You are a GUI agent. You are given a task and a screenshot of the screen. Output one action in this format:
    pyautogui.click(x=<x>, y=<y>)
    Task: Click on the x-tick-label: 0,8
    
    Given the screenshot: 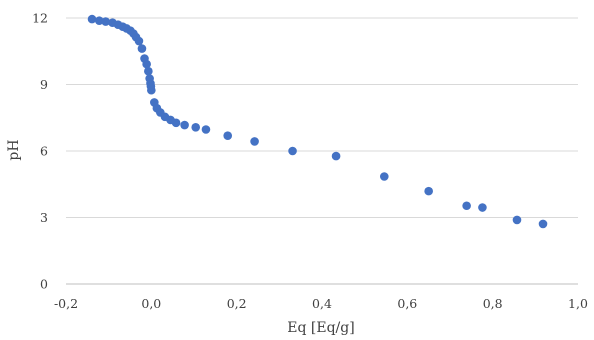 What is the action you would take?
    pyautogui.click(x=493, y=303)
    